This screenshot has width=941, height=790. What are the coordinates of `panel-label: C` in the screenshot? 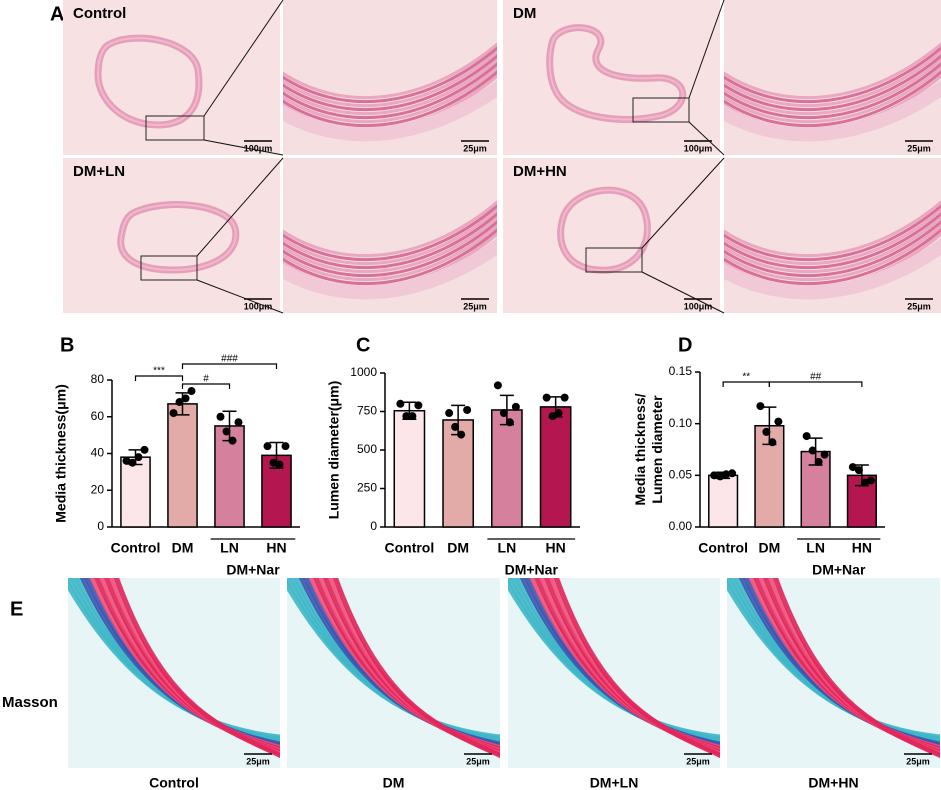 It's located at (363, 345).